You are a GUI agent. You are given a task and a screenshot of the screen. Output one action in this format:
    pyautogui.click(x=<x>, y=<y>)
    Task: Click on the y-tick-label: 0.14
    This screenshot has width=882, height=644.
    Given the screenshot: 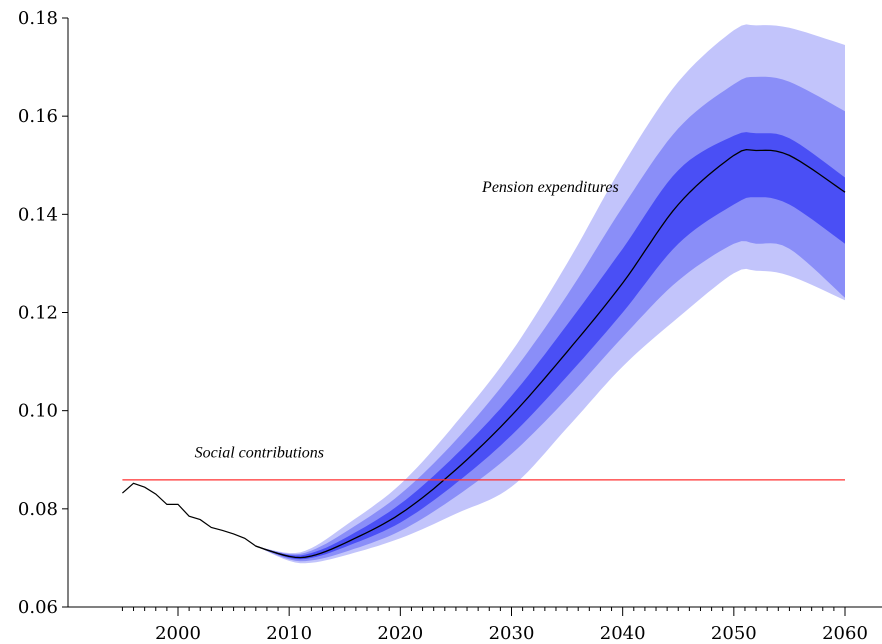 What is the action you would take?
    pyautogui.click(x=38, y=214)
    